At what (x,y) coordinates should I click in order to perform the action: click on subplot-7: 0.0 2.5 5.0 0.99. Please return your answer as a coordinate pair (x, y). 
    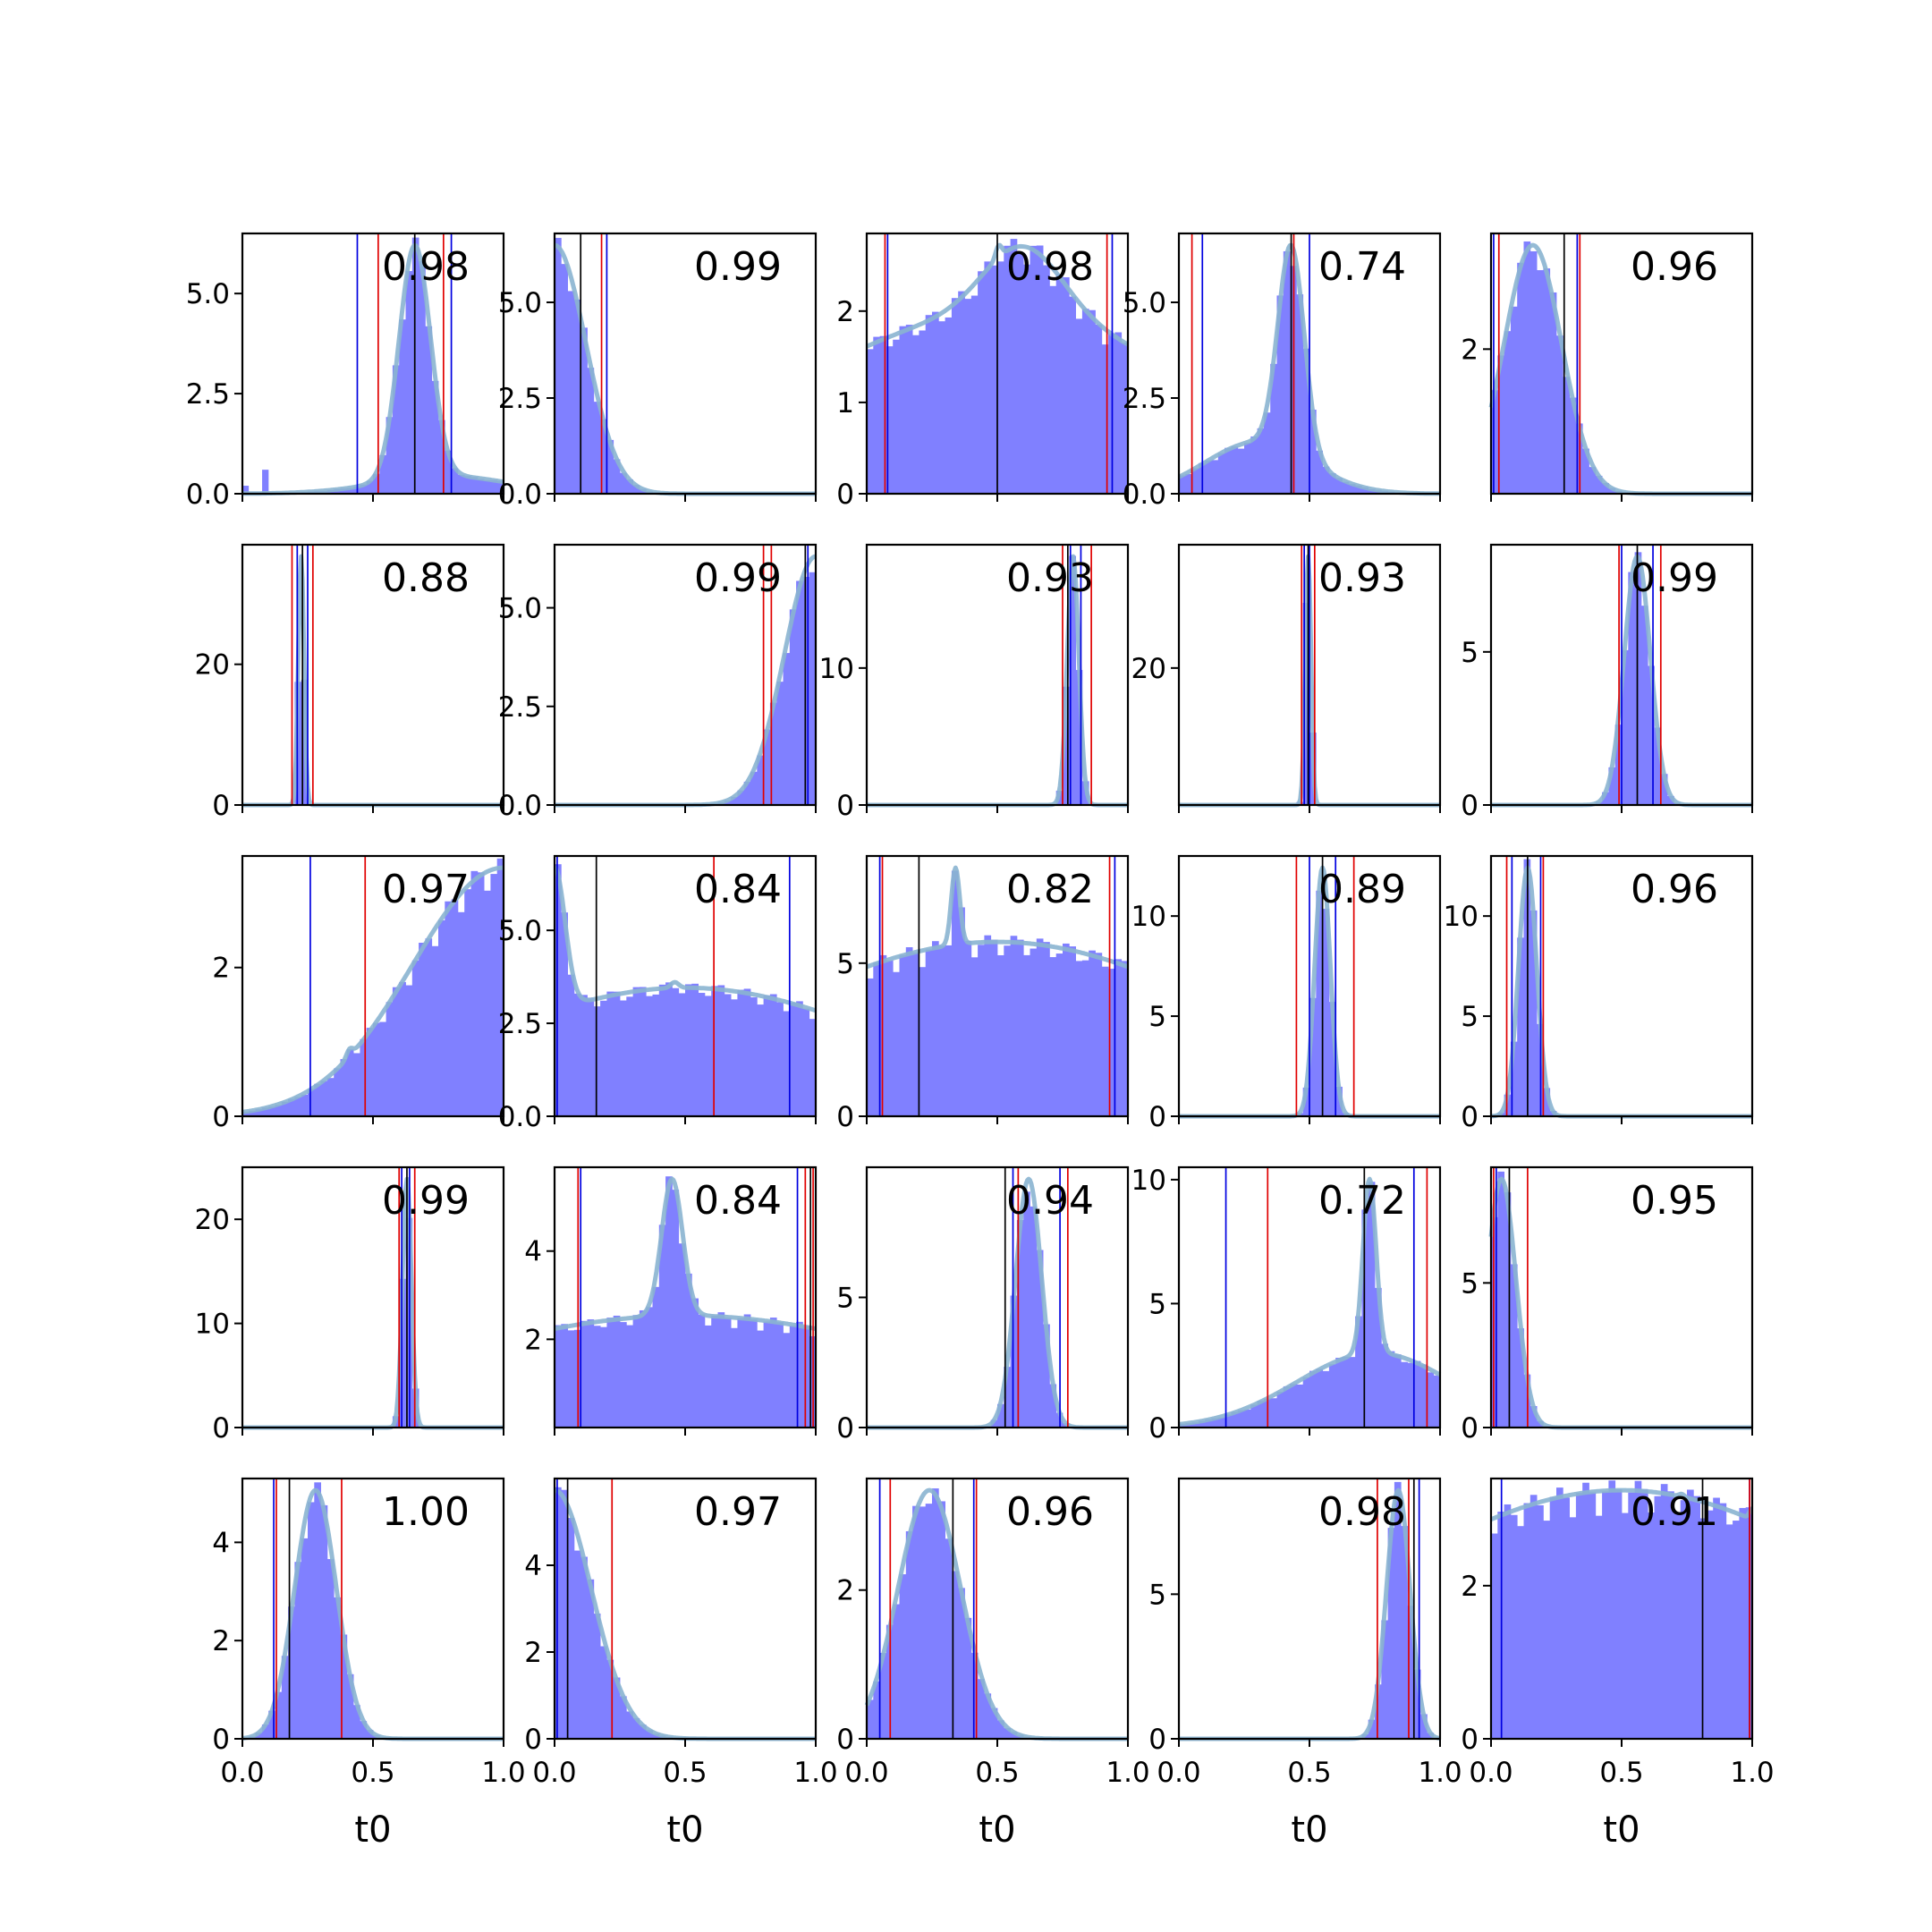
    Looking at the image, I should click on (658, 682).